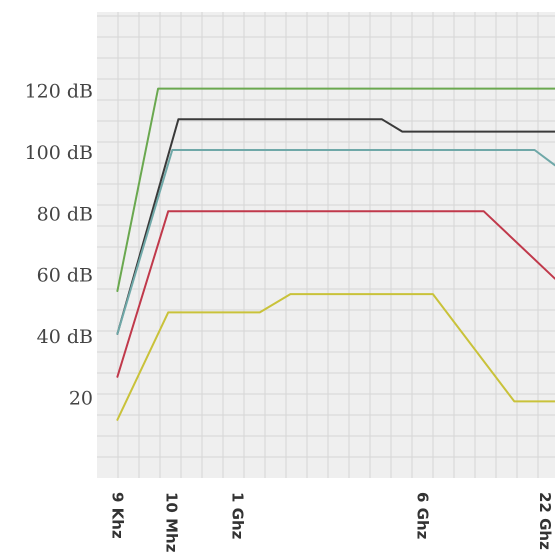  Describe the element at coordinates (545, 521) in the screenshot. I see `x-tick-label: 22 Ghz` at that location.